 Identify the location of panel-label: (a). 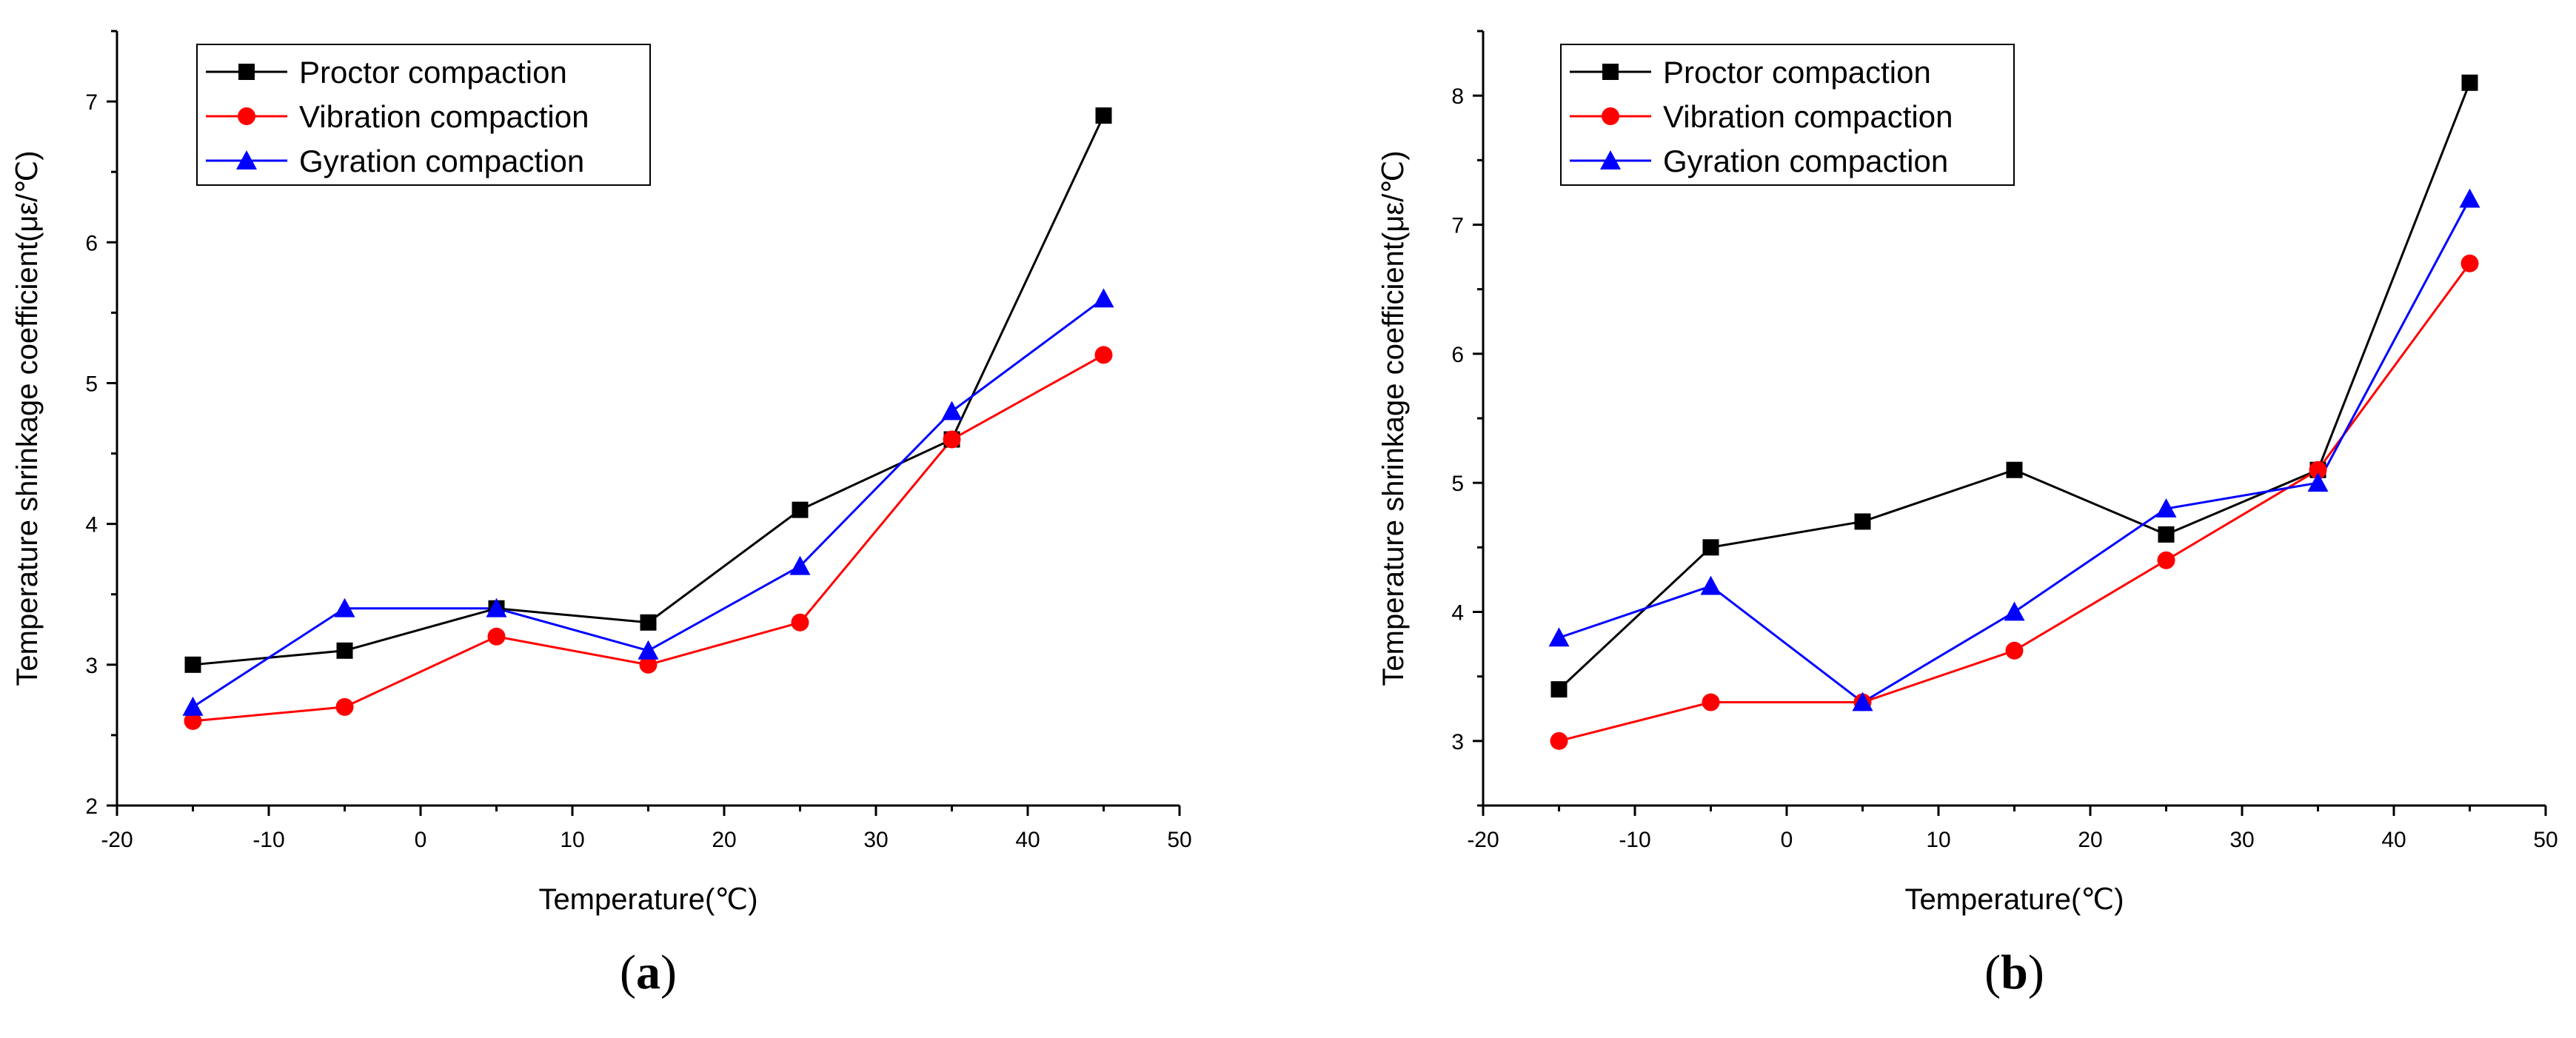
(648, 973).